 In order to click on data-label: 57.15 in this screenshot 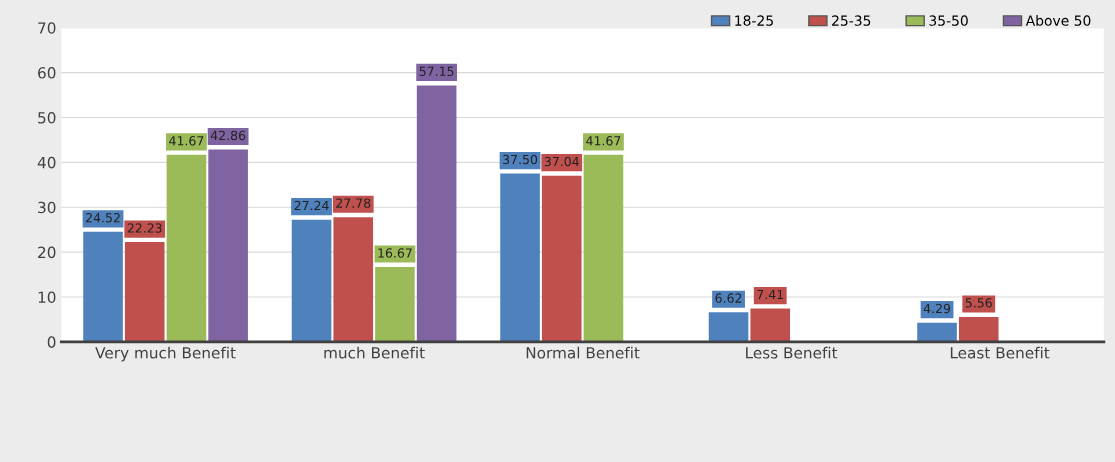, I will do `click(436, 71)`.